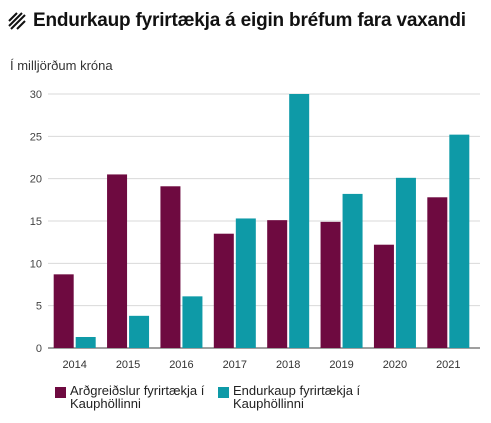  I want to click on x-tick-label: 2016, so click(181, 365).